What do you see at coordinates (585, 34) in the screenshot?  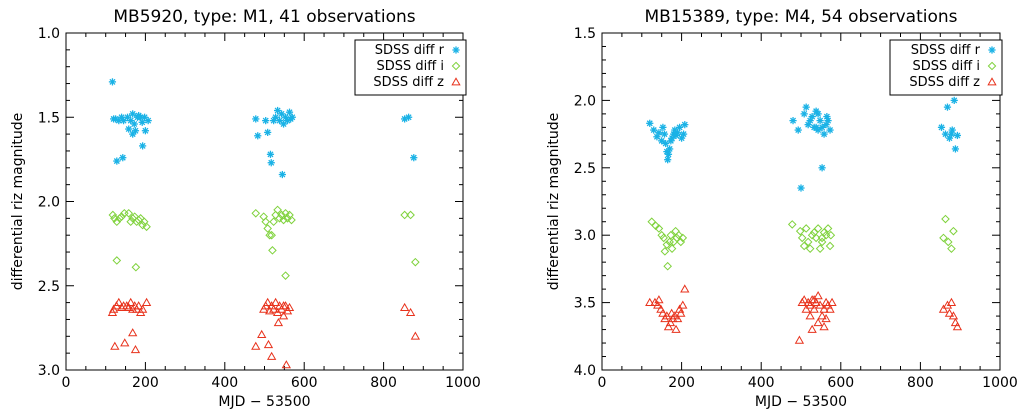 I see `y-tick-label: 1.5` at bounding box center [585, 34].